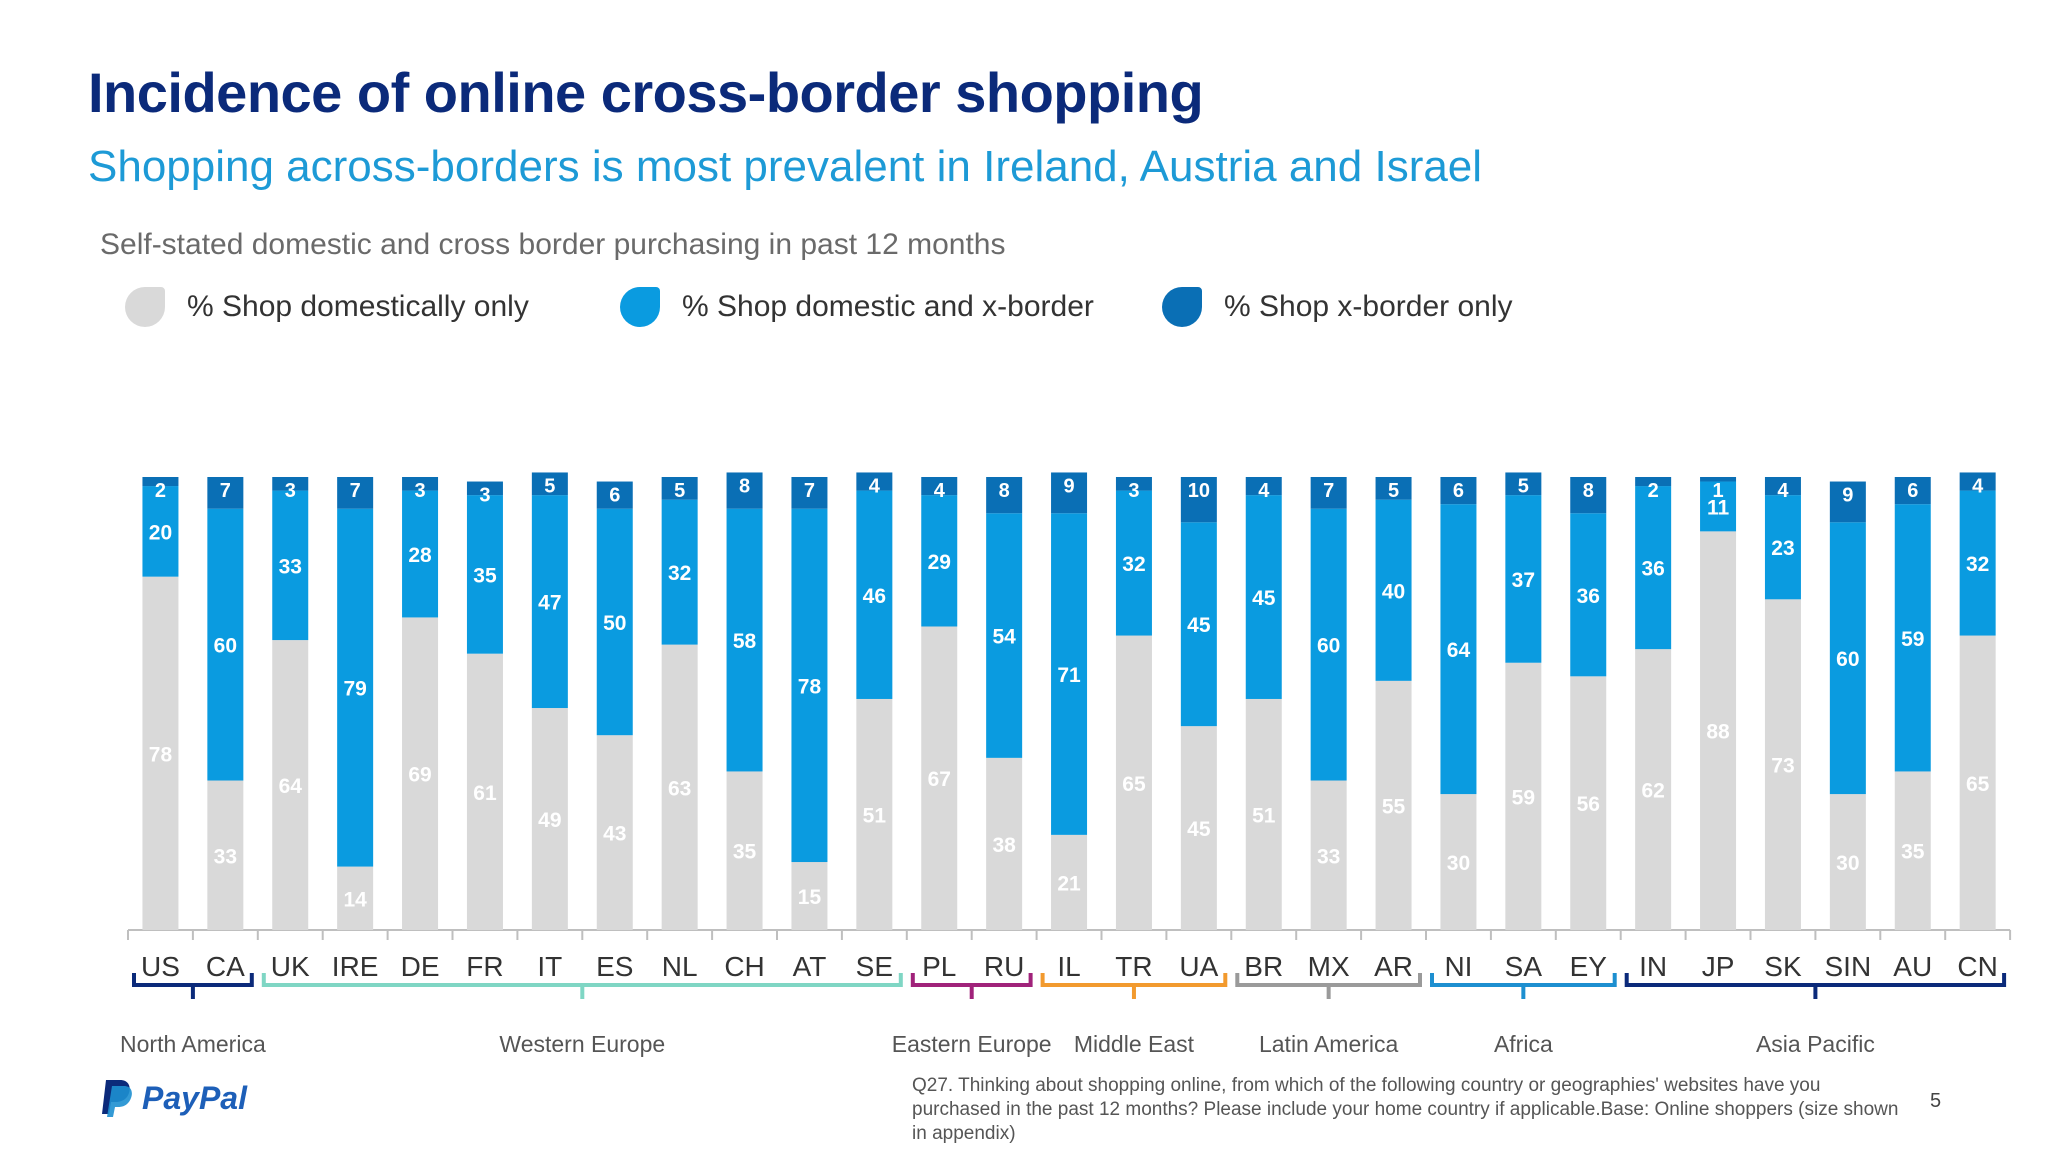 The height and width of the screenshot is (1152, 2048). I want to click on region-bracket-asia-pacific, so click(1815, 986).